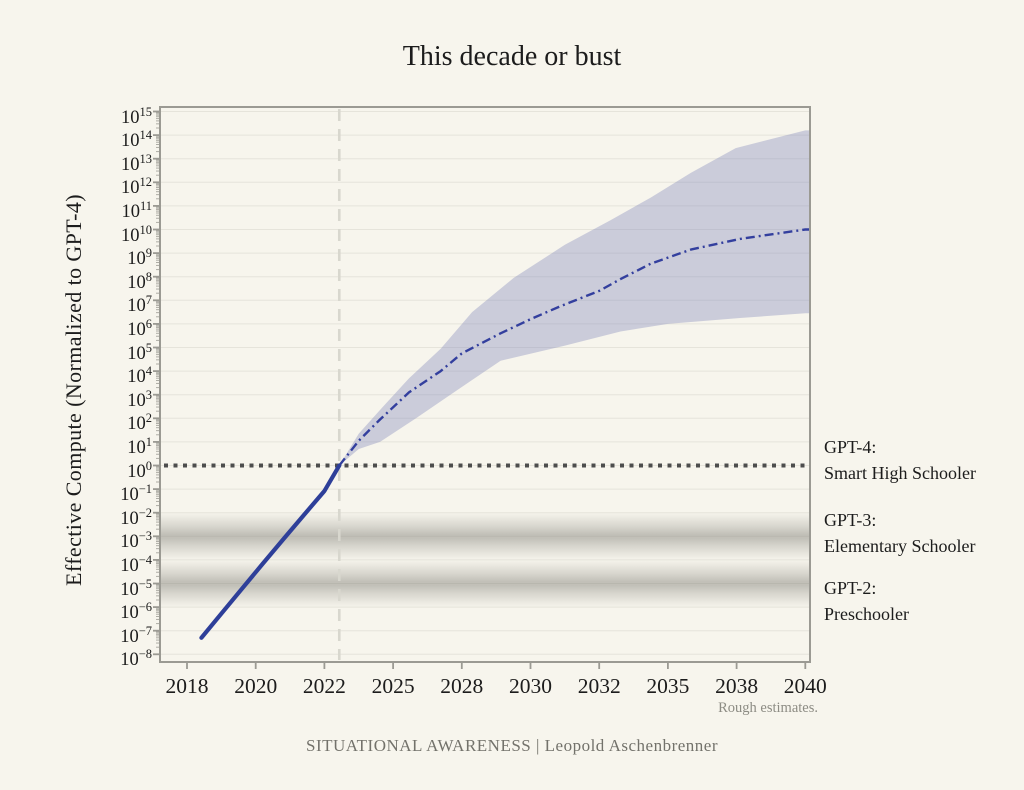  I want to click on x-tick-label: 2032, so click(599, 686).